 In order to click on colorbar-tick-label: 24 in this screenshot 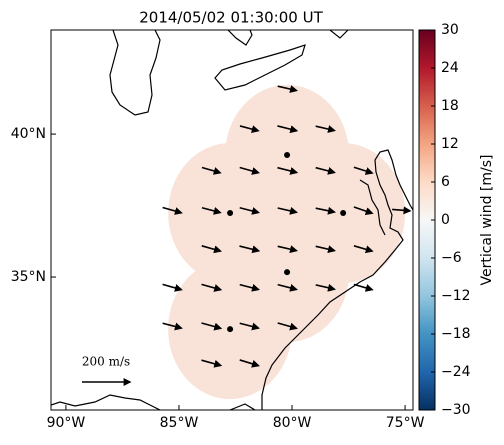, I will do `click(450, 68)`.